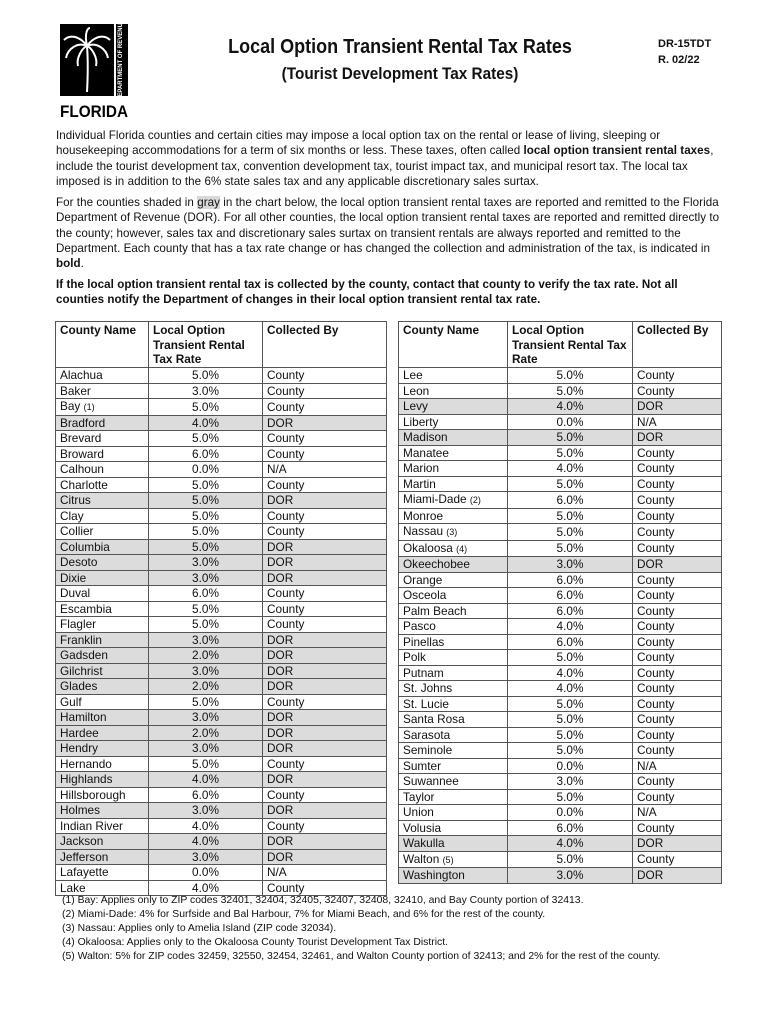  Describe the element at coordinates (95, 70) in the screenshot. I see `florida-dor-logo: DEPARTMENT OF REVENUE FLORIDA` at that location.